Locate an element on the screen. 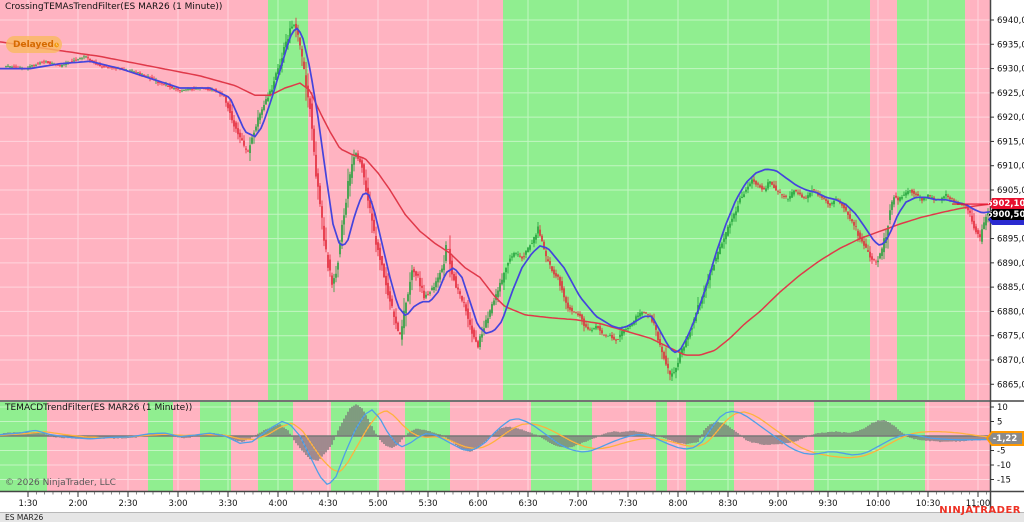  svg-text: 3:00 is located at coordinates (177, 504).